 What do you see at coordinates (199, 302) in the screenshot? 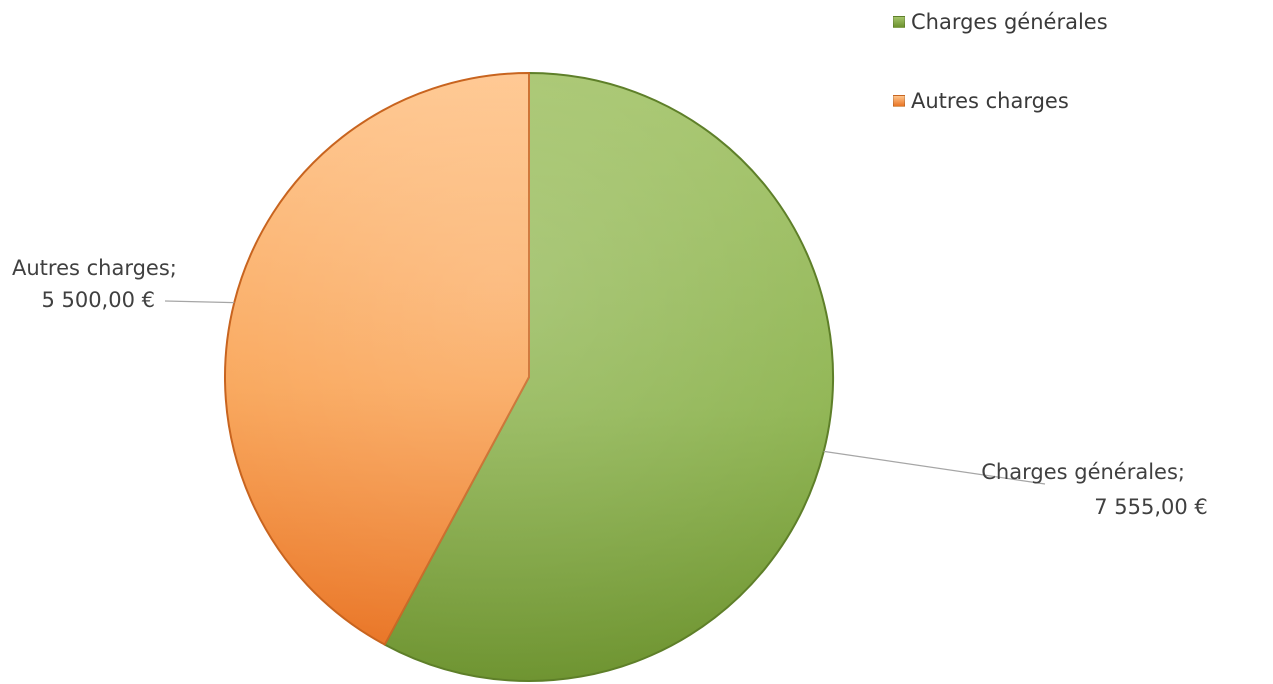
I see `leader-line-autres-charges` at bounding box center [199, 302].